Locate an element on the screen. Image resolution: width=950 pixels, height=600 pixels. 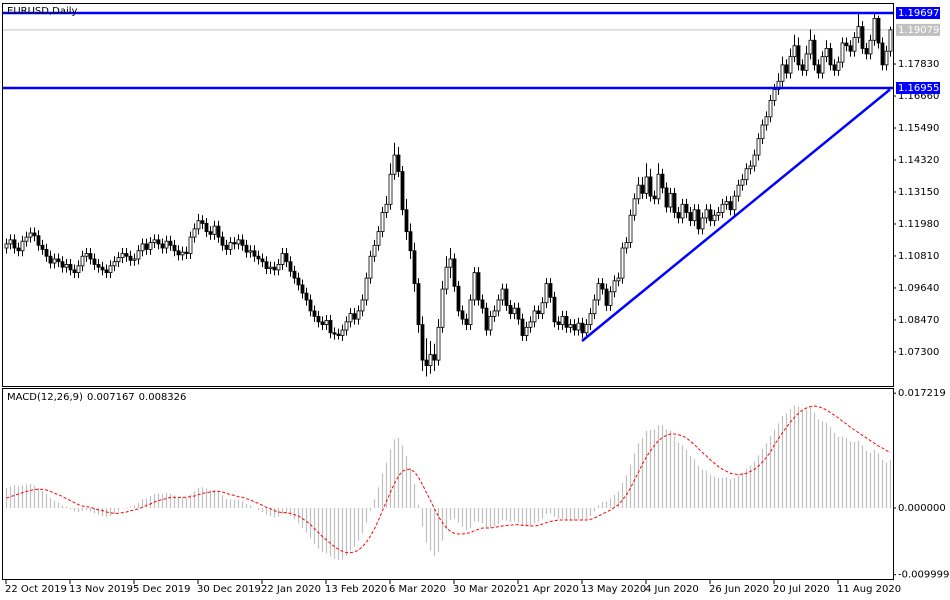
y-tick-label: 0.017219 is located at coordinates (922, 393).